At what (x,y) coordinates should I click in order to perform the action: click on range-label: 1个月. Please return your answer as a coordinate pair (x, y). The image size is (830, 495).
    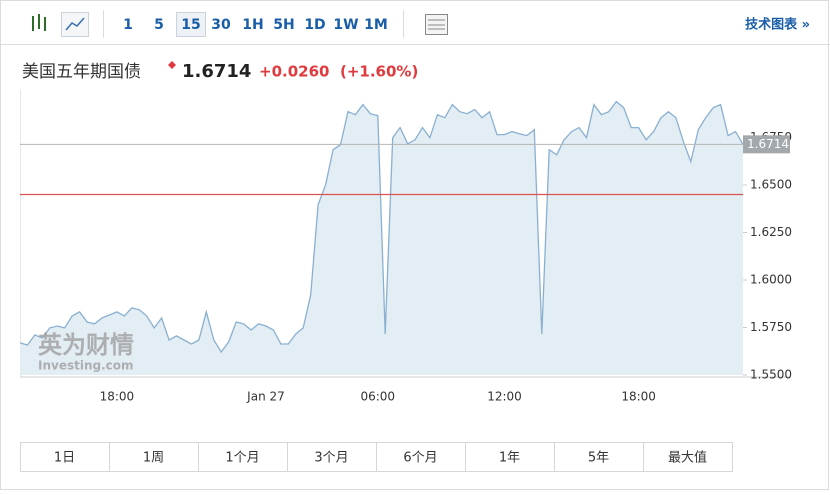
    Looking at the image, I should click on (242, 458).